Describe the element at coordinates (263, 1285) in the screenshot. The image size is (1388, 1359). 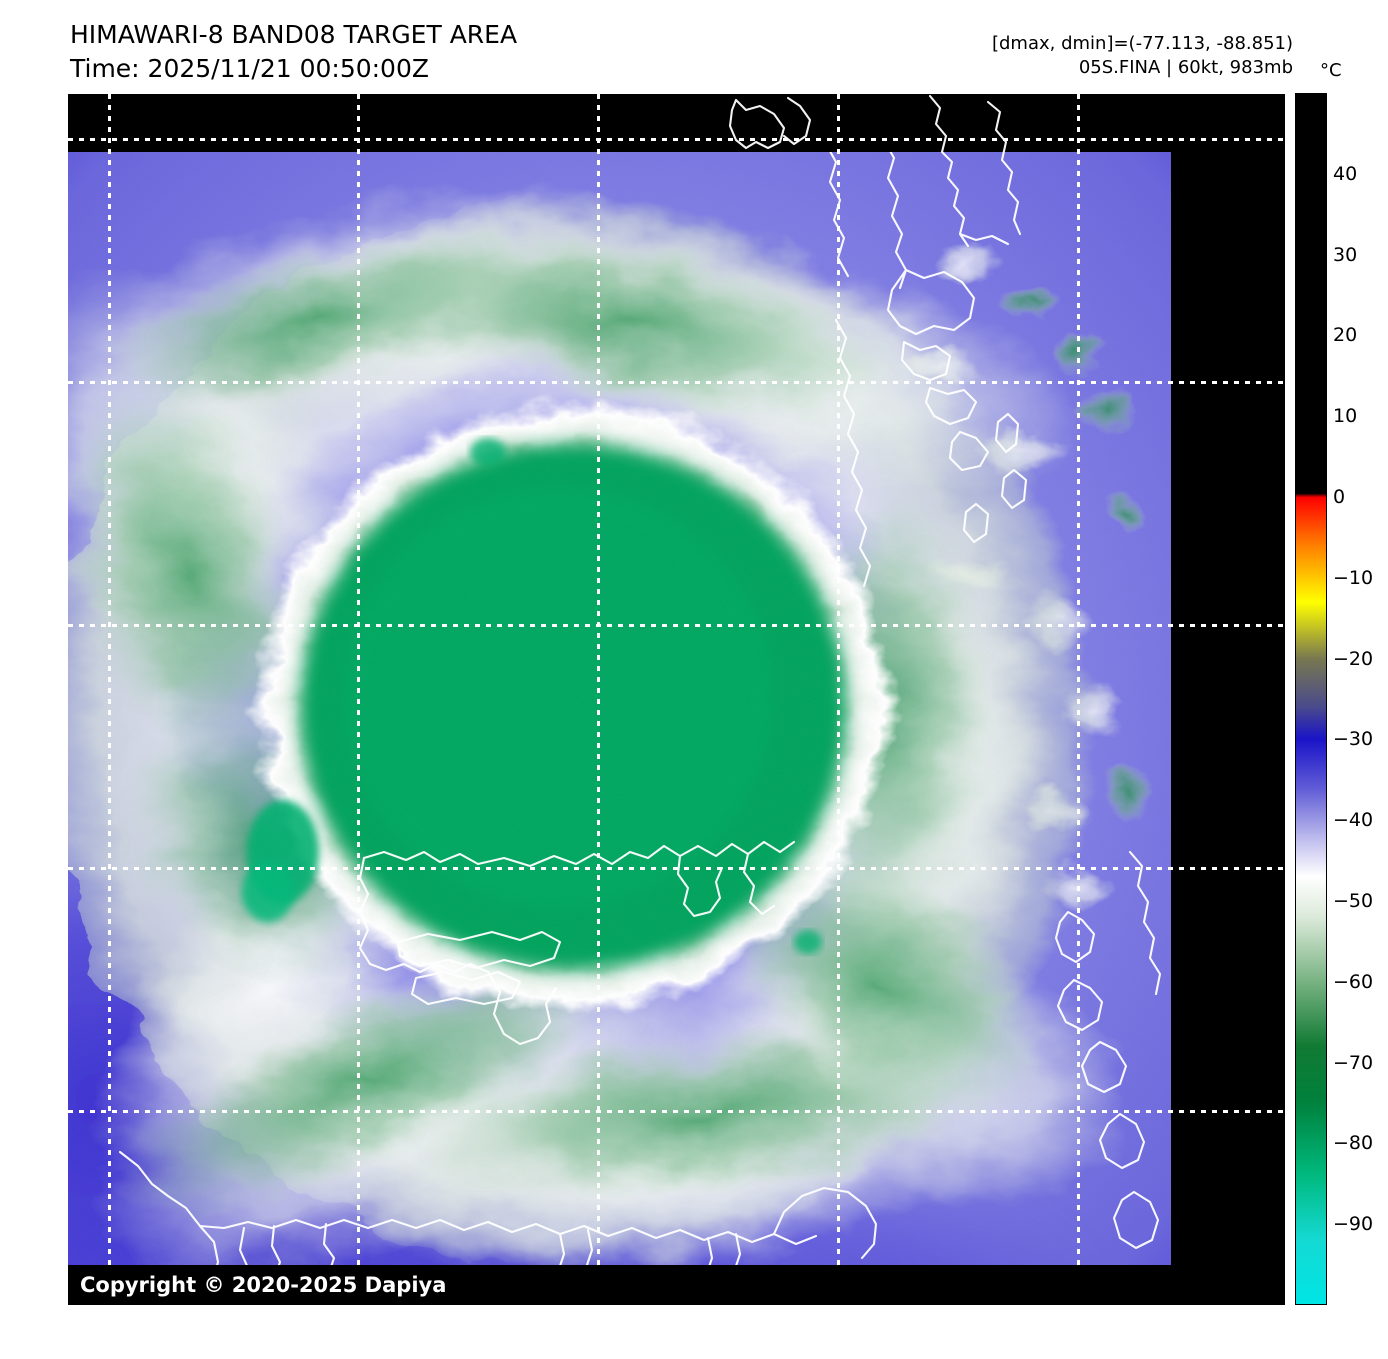
I see `copyright-label: Copyright © 2020-2025 Dapiya` at that location.